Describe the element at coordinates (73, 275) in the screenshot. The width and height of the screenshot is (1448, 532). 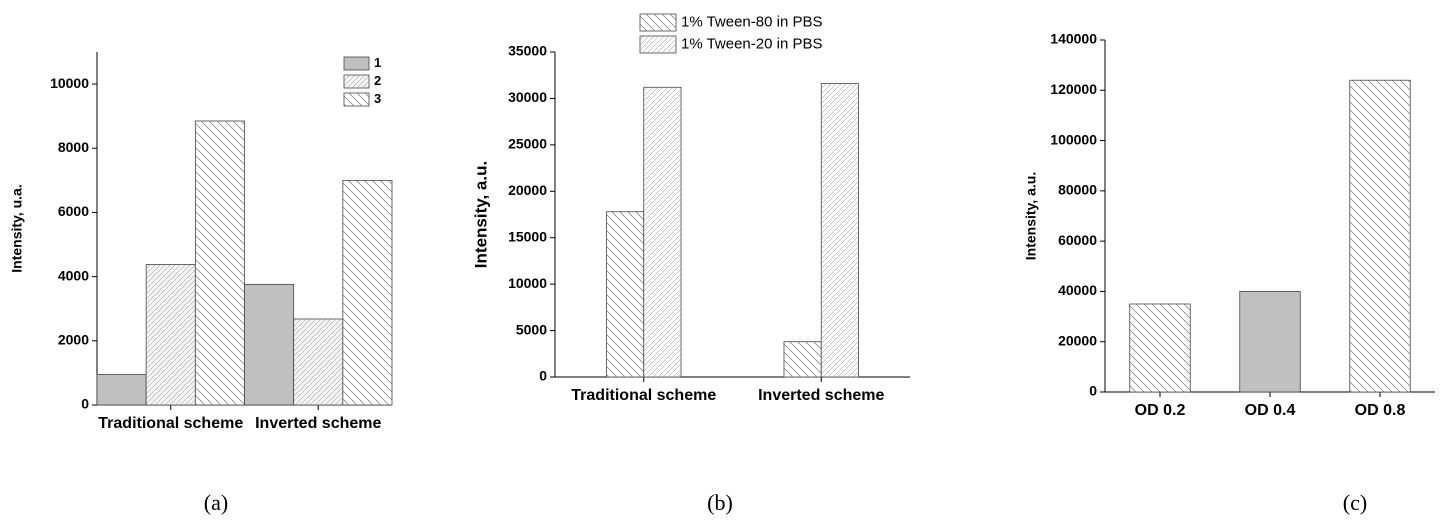
I see `y-tick-label: 4000` at that location.